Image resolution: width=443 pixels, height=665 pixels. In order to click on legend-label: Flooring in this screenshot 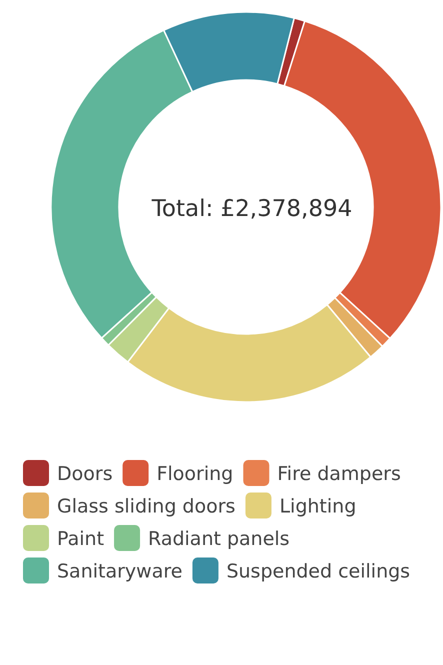, I will do `click(195, 474)`.